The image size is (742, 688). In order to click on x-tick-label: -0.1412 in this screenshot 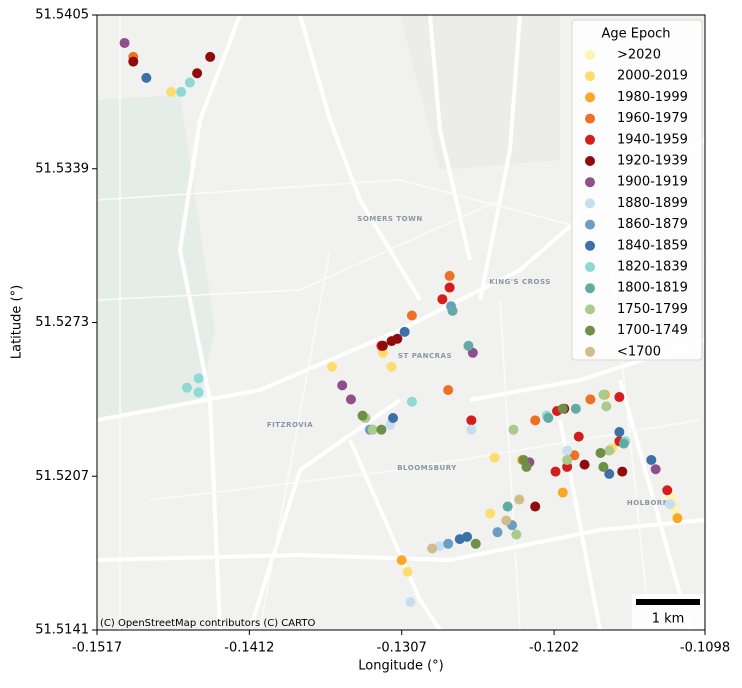, I will do `click(249, 648)`.